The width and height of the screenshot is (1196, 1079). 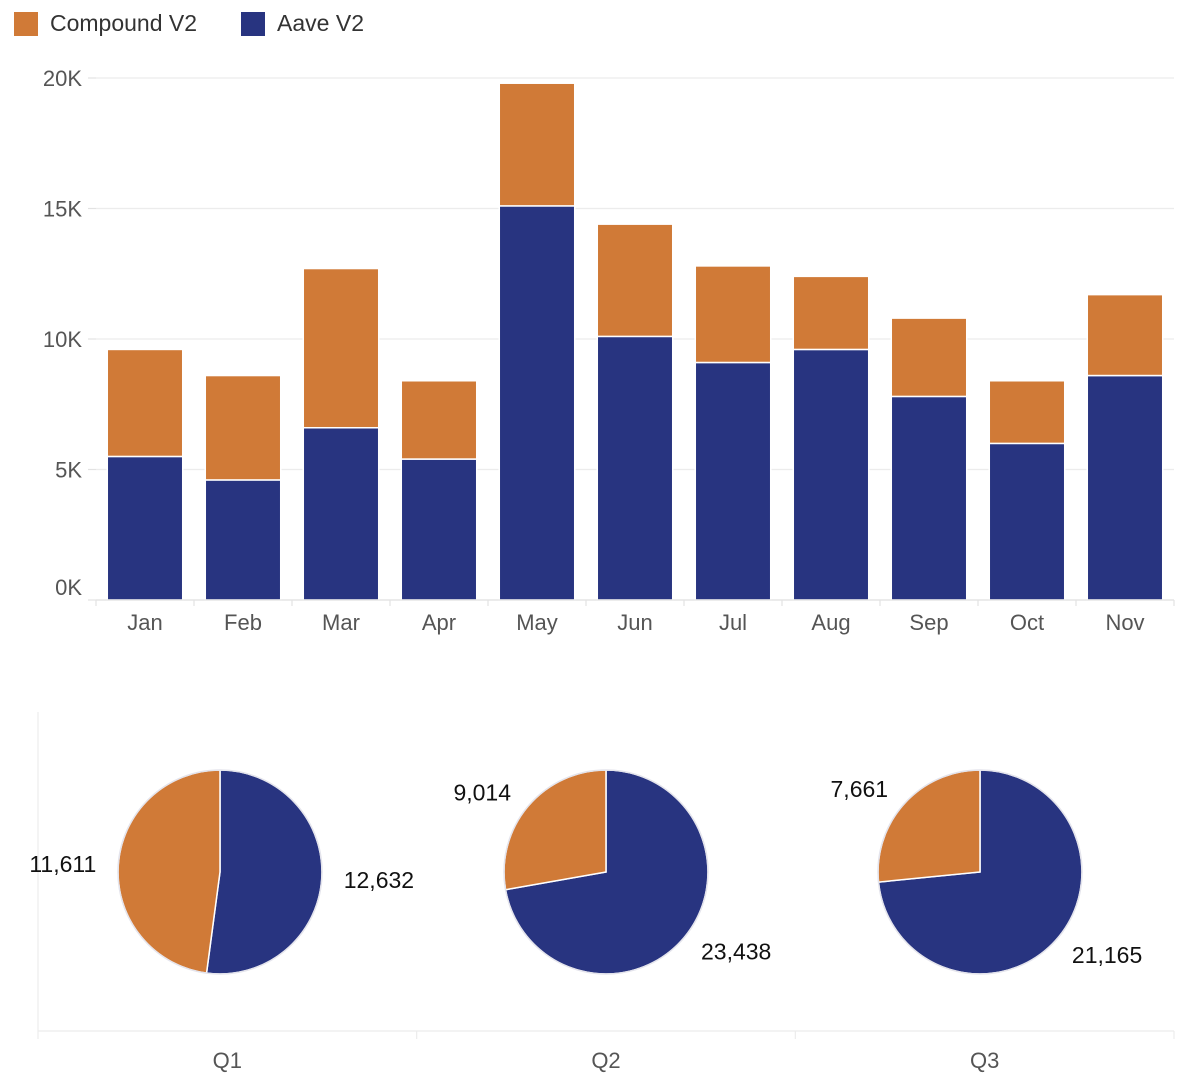 I want to click on bar-nov-compound-v2, so click(x=1125, y=335).